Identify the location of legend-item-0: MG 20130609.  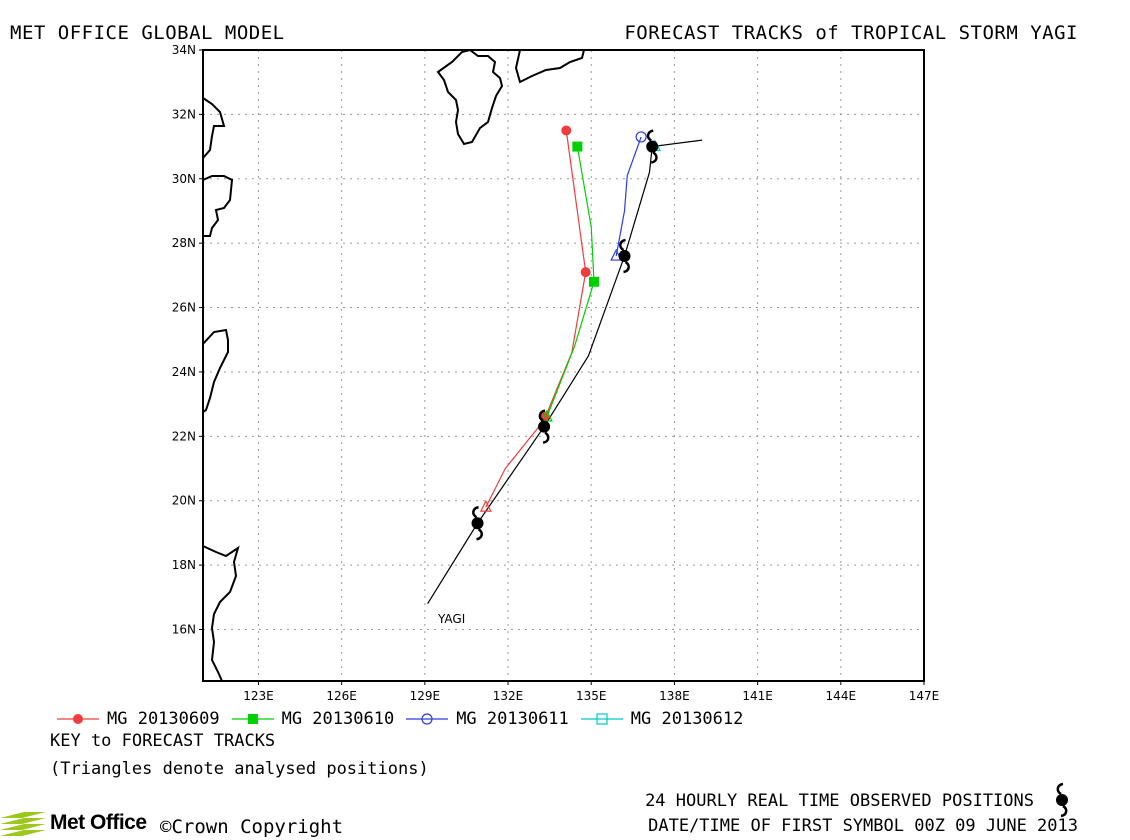
(137, 719).